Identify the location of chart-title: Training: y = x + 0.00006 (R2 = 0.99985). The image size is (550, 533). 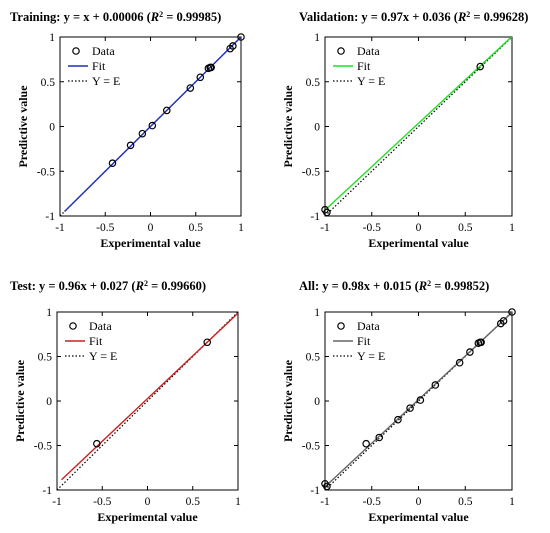
(115, 17).